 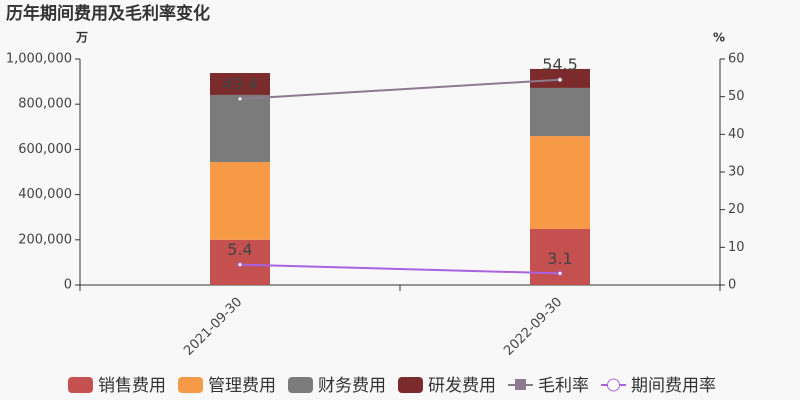 What do you see at coordinates (736, 59) in the screenshot?
I see `y2-tick-label: 60` at bounding box center [736, 59].